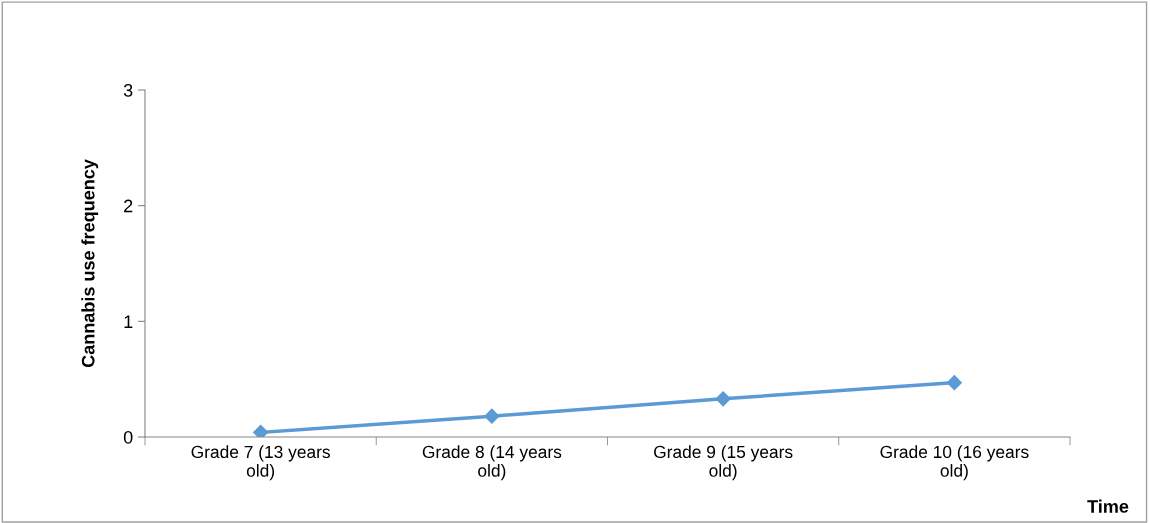 This screenshot has height=523, width=1150. Describe the element at coordinates (1108, 506) in the screenshot. I see `x-axis-title: Time` at that location.